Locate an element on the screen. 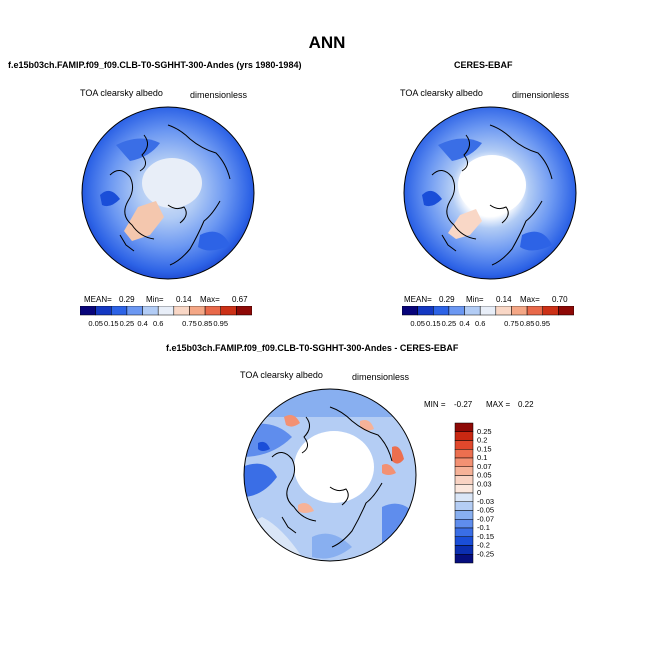 The width and height of the screenshot is (654, 655). panel-2-units: dimensionless is located at coordinates (541, 95).